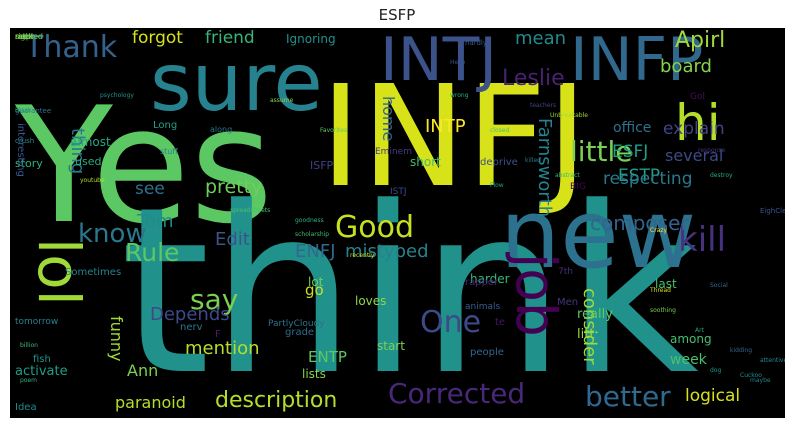  Describe the element at coordinates (632, 128) in the screenshot. I see `cloud-word: office` at that location.